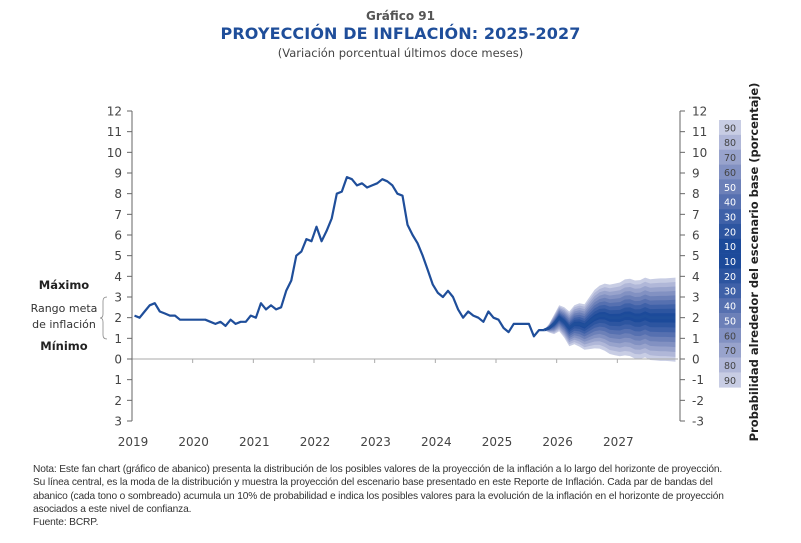  Describe the element at coordinates (118, 360) in the screenshot. I see `left-y-tick-label: 0` at that location.